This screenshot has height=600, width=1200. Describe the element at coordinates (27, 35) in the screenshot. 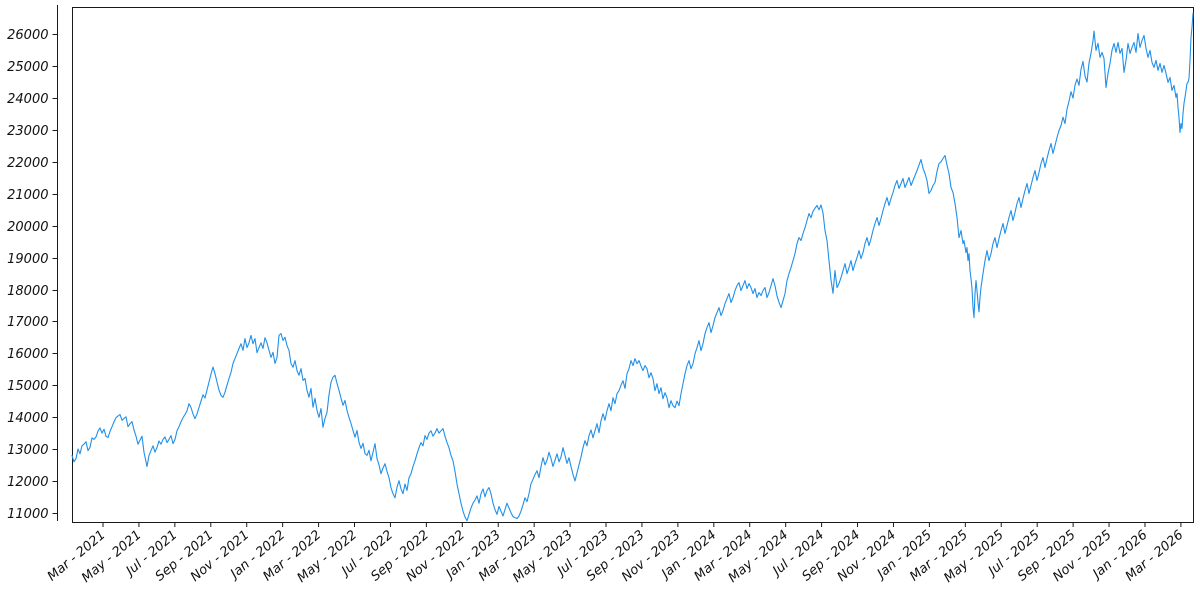

I see `y-tick-label: 26000` at that location.